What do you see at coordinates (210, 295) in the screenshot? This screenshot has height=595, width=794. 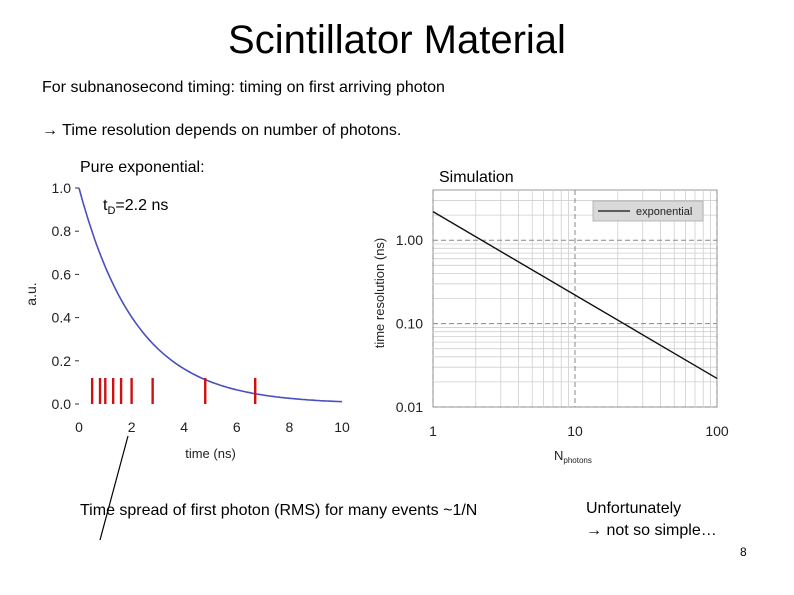 I see `exponential-curve` at bounding box center [210, 295].